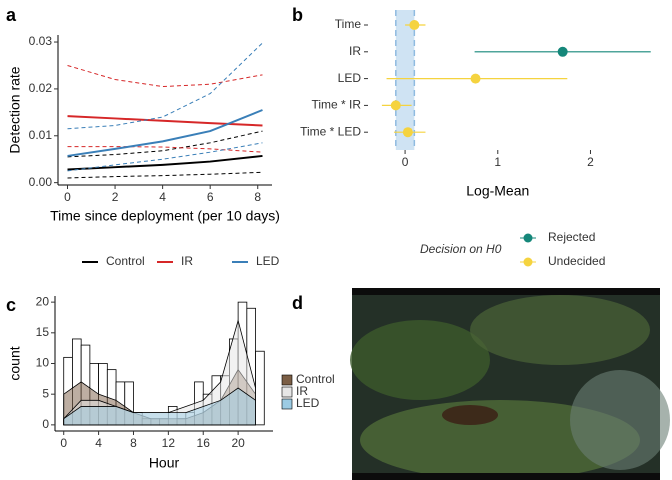 This screenshot has width=672, height=480. I want to click on bar, so click(260, 388).